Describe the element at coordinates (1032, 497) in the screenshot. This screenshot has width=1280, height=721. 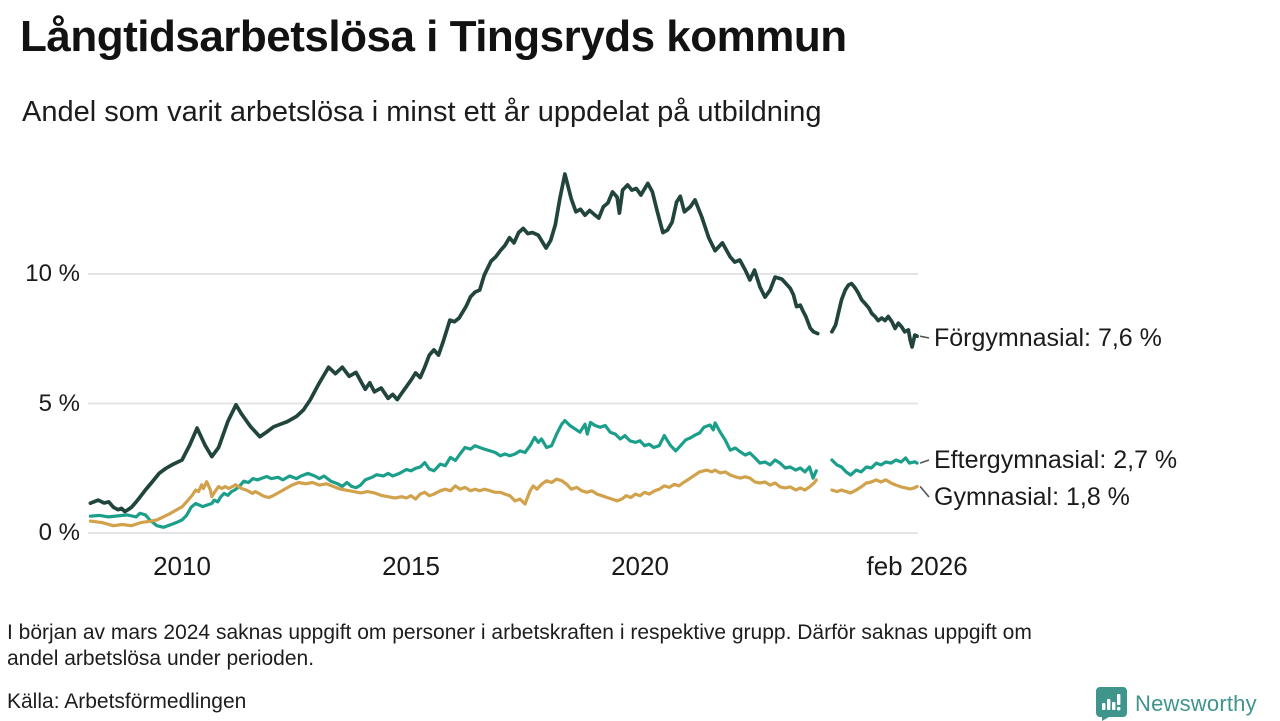
I see `series-label-gymnasial: Gymnasial: 1,8 %` at that location.